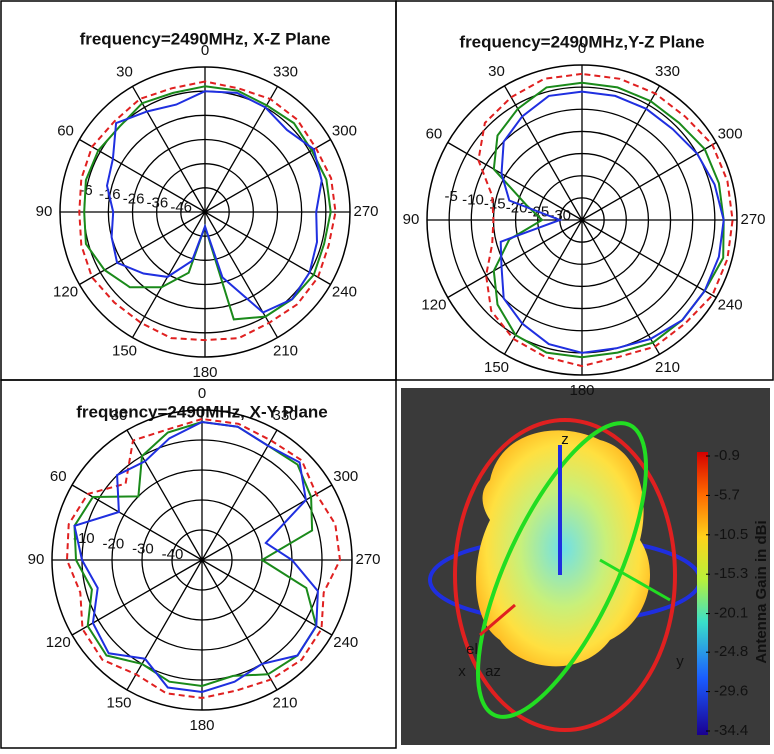  I want to click on colorbar-tick-label: -15.3, so click(731, 573).